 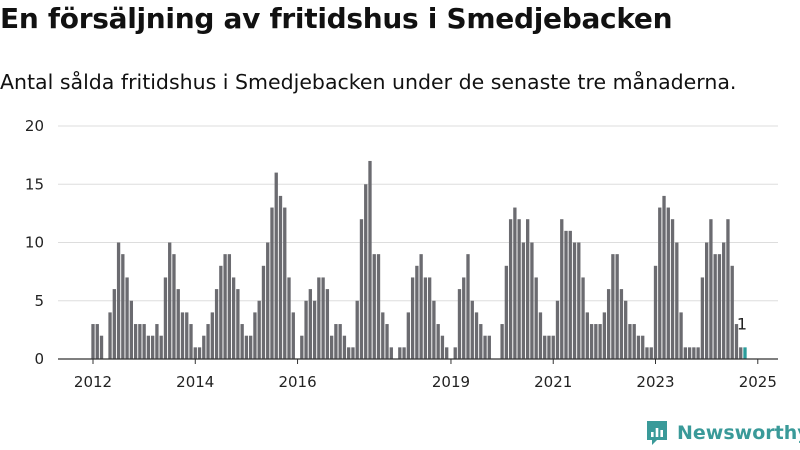 I want to click on y-axis: 0 5 10 15 20, so click(x=34, y=242).